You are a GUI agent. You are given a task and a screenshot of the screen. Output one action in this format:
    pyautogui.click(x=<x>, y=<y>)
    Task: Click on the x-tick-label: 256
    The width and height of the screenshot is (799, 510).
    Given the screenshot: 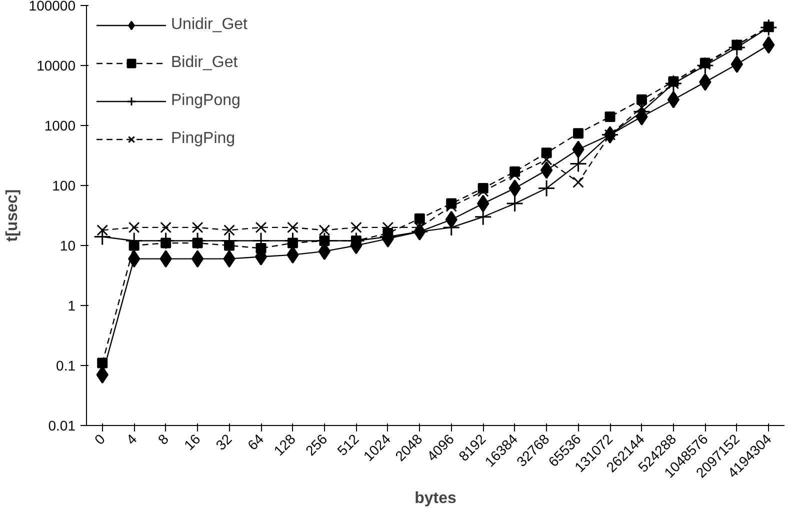 What is the action you would take?
    pyautogui.click(x=316, y=444)
    